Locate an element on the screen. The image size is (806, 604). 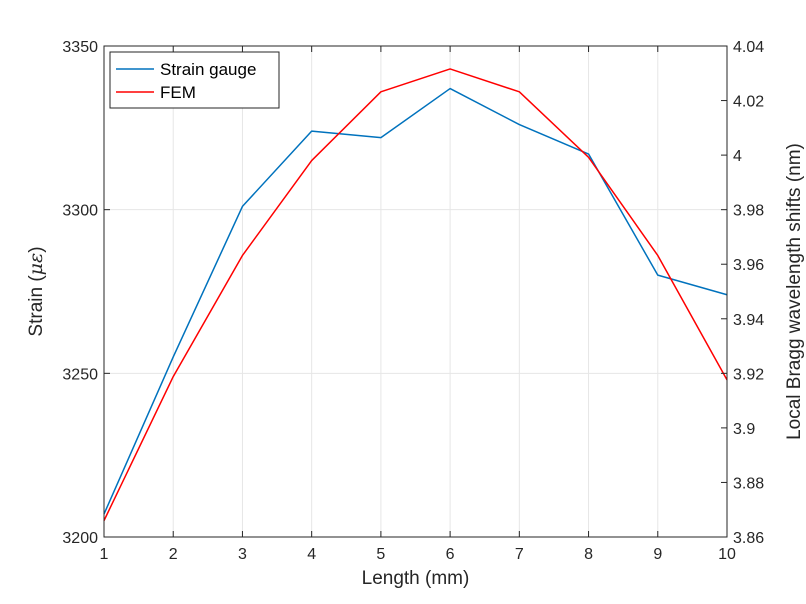
y-axis-left-label-prefix: Strain ( is located at coordinates (36, 306).